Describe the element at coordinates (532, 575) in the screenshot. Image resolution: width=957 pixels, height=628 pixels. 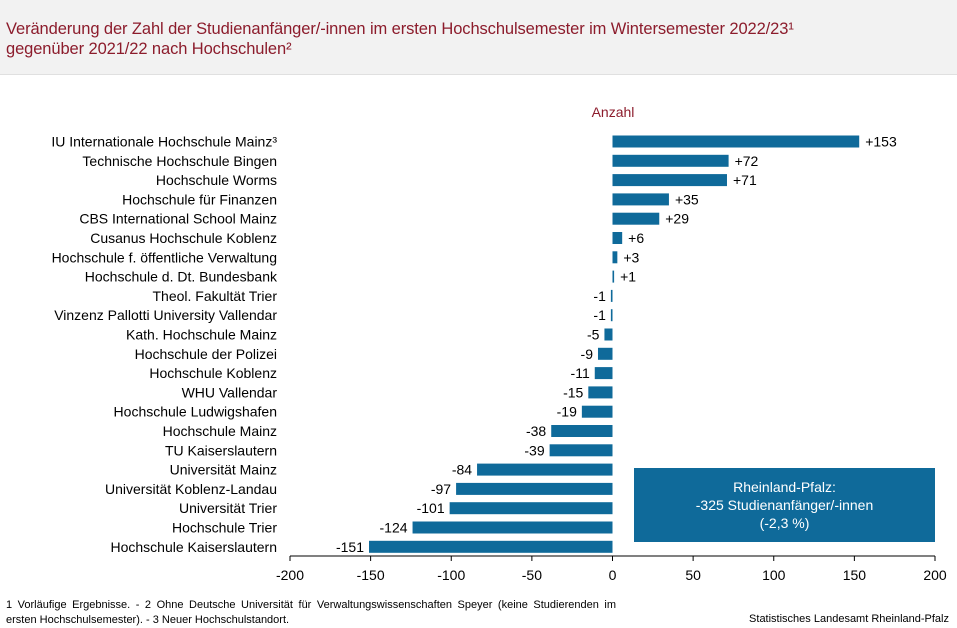
I see `x-tick-label-3: -50` at that location.